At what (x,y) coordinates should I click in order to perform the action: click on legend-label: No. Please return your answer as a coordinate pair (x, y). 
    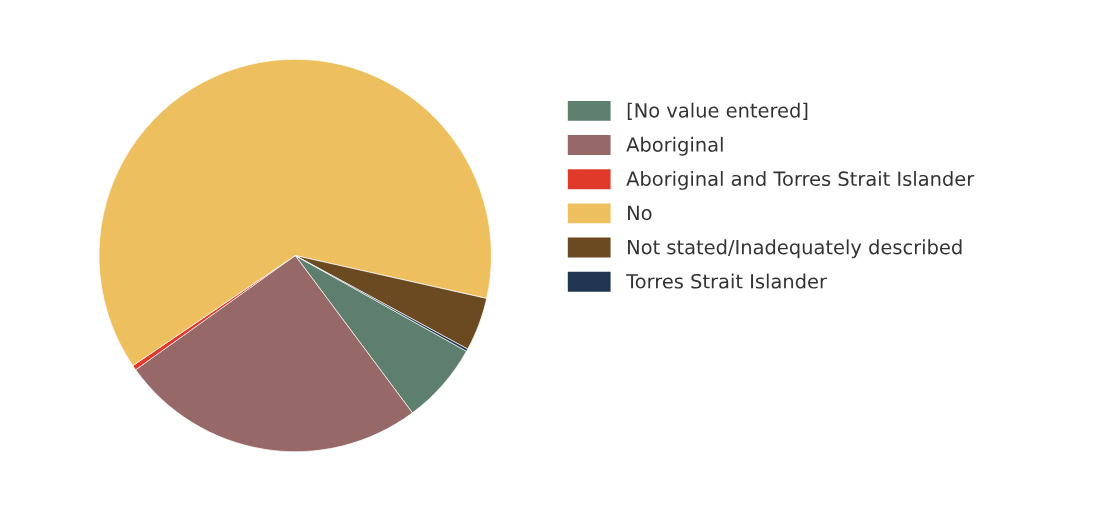
    Looking at the image, I should click on (640, 213).